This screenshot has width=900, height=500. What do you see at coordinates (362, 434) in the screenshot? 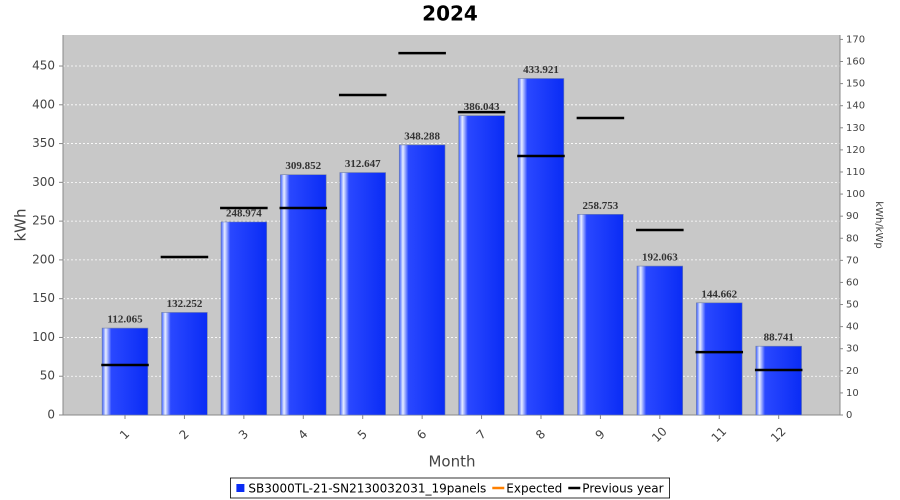
I see `x-tick-label: 5` at bounding box center [362, 434].